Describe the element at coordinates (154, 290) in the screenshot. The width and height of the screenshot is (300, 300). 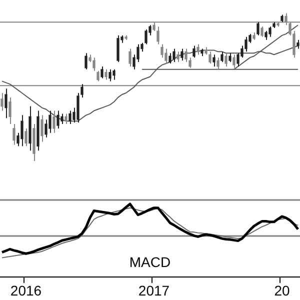
I see `x-tick-label: 2017` at that location.